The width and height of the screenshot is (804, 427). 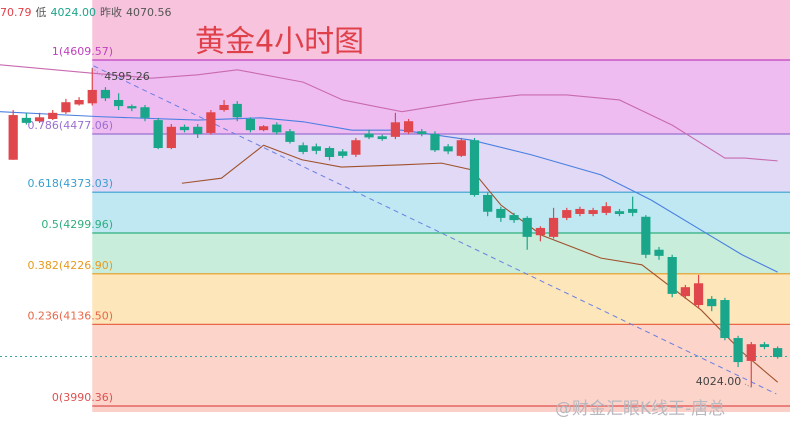 What do you see at coordinates (82, 397) in the screenshot?
I see `fib-label: 0(3990.36)` at bounding box center [82, 397].